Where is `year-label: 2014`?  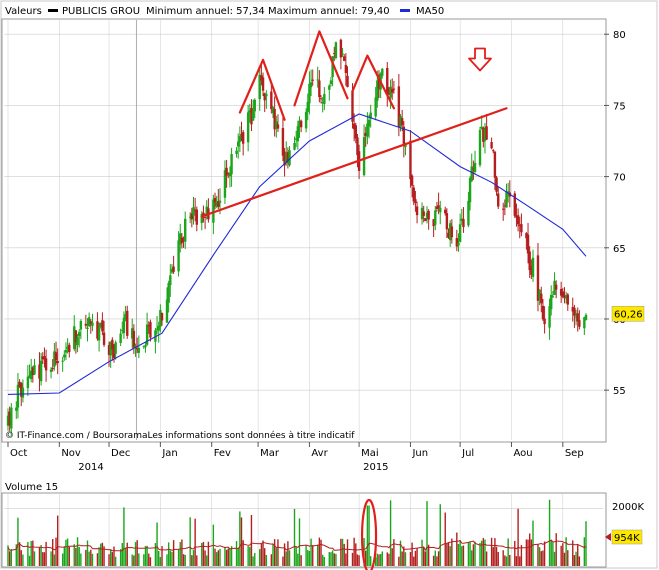
year-label: 2014 is located at coordinates (90, 467).